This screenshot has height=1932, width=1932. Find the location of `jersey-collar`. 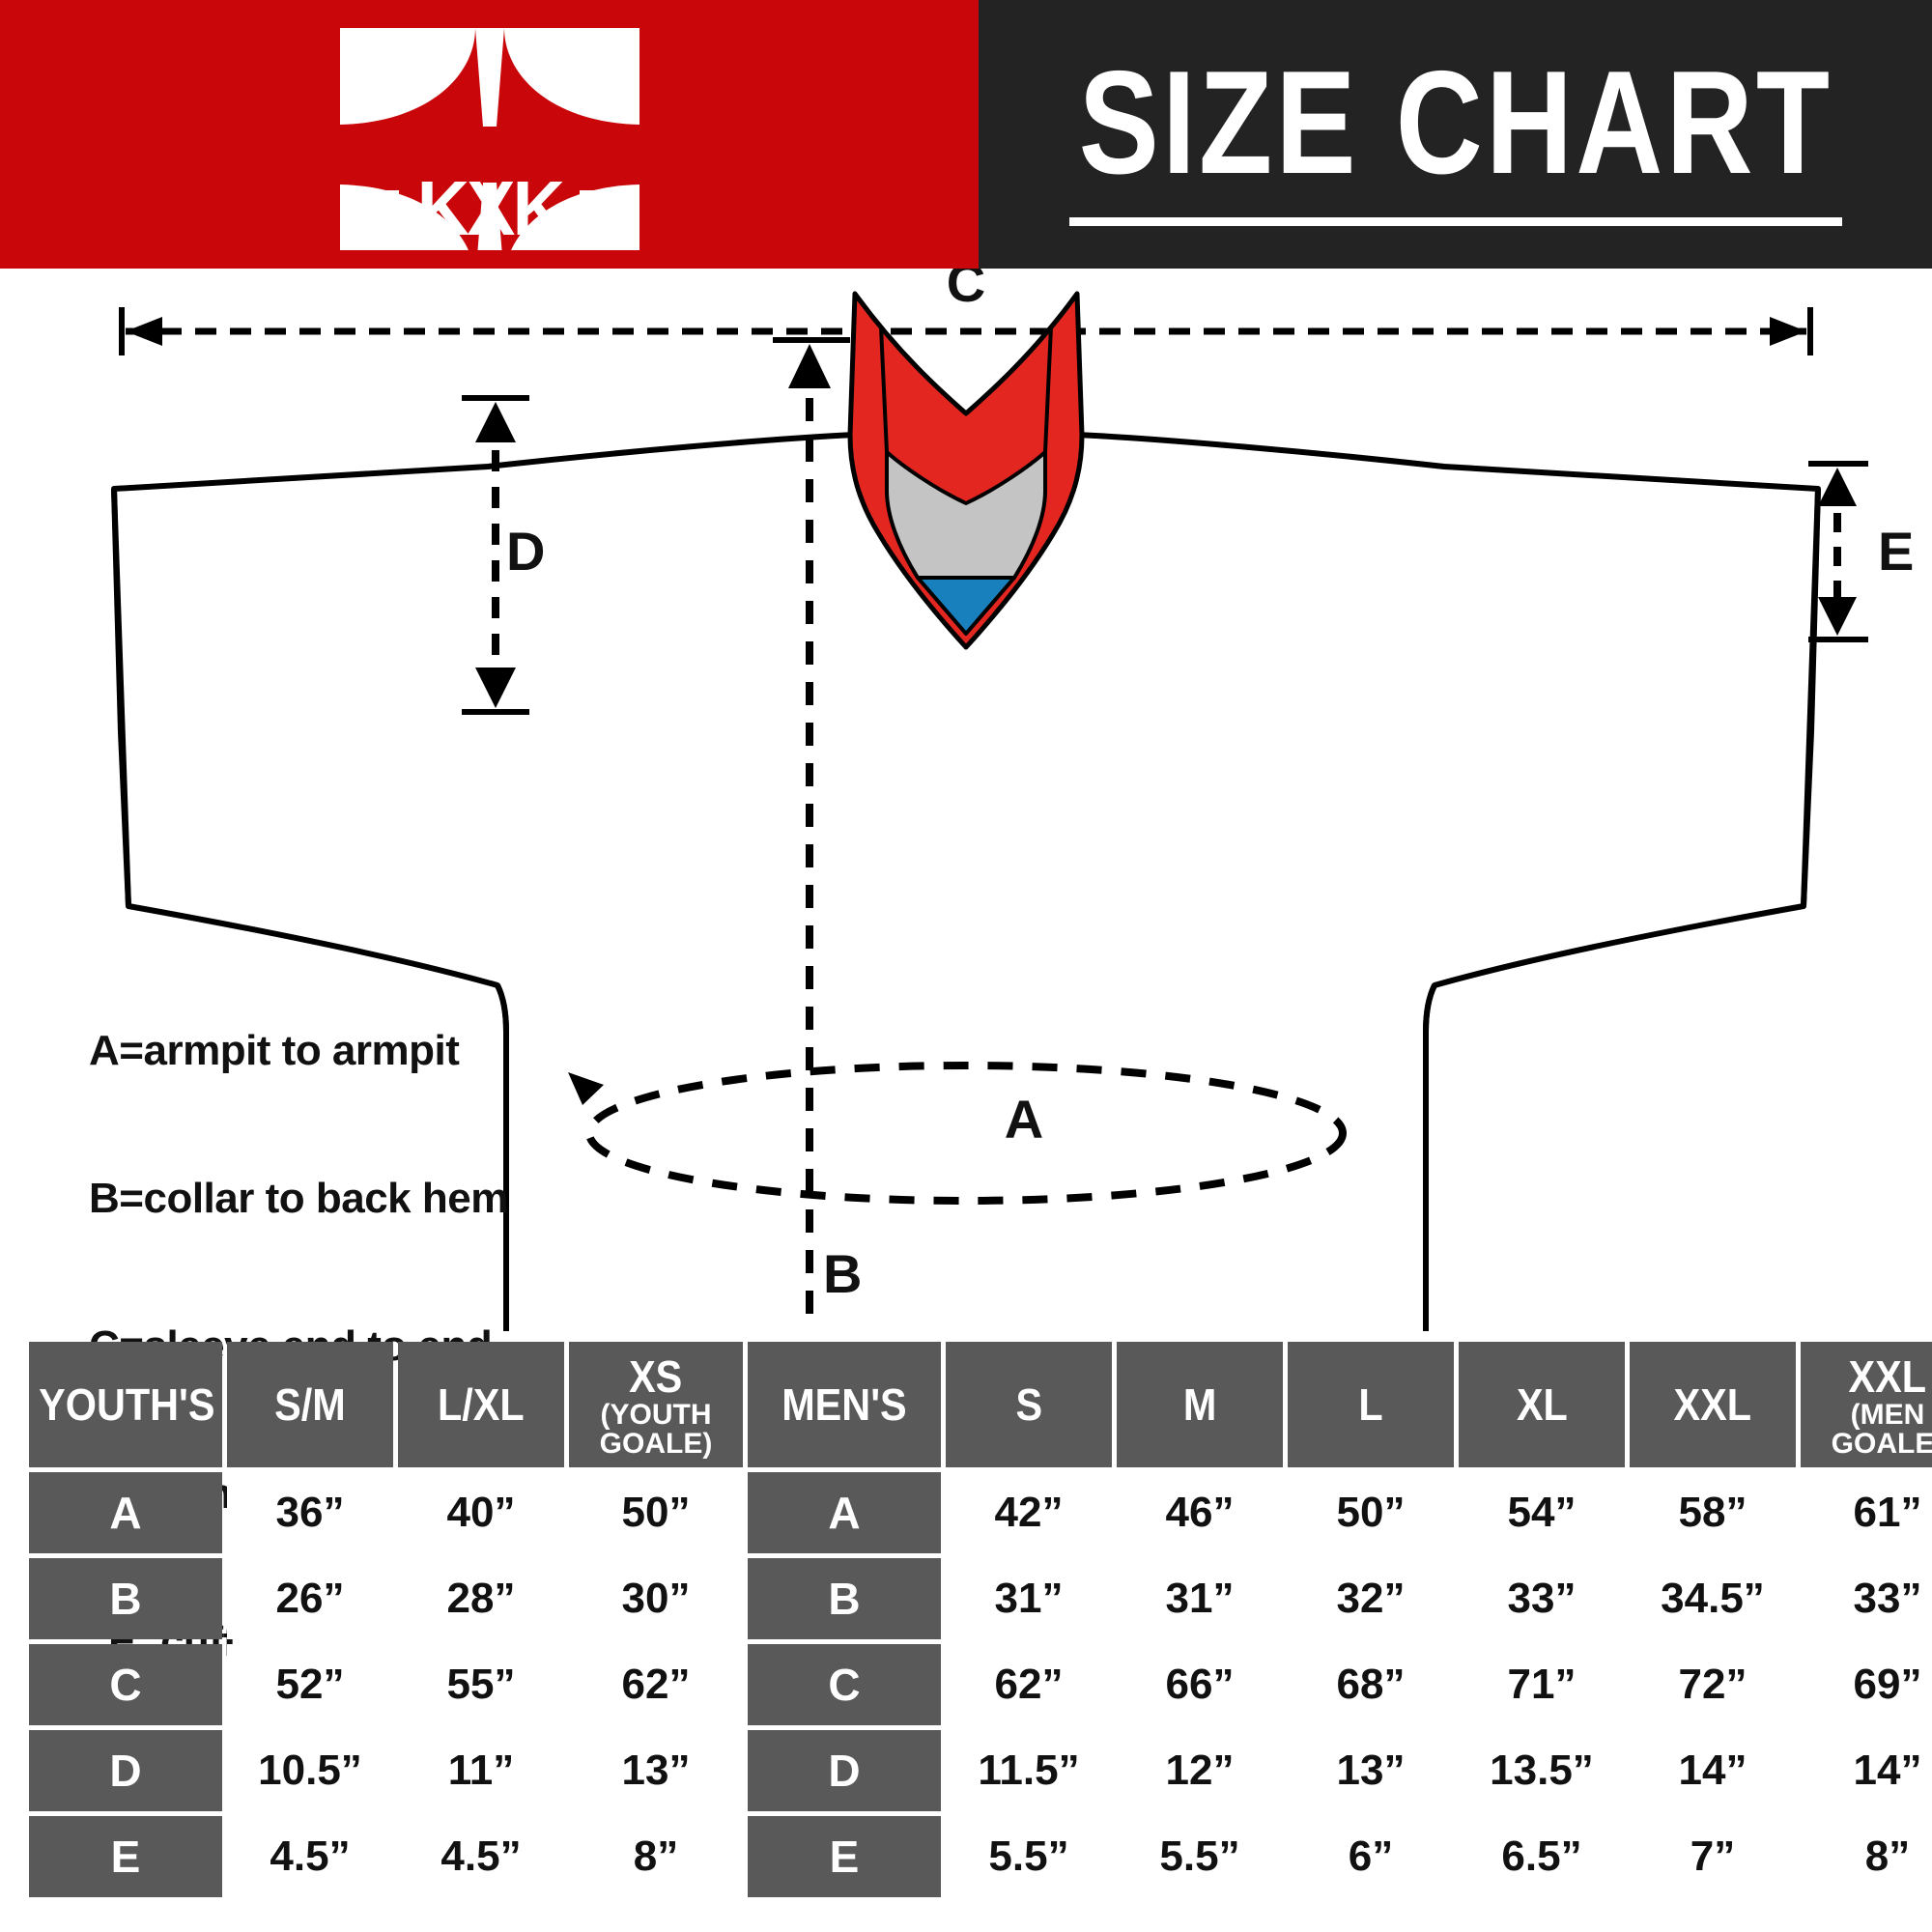

jersey-collar is located at coordinates (966, 470).